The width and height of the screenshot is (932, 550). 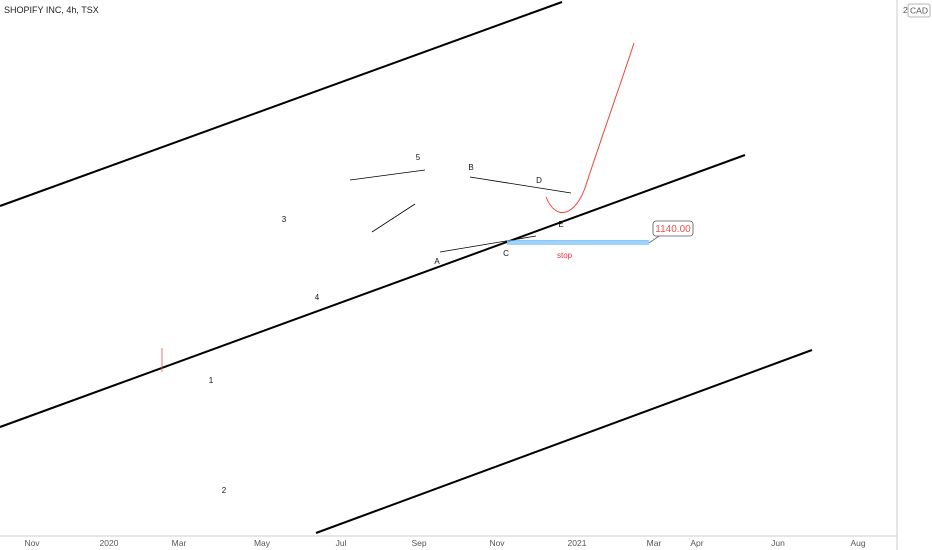 I want to click on currency-label: CAD, so click(x=919, y=11).